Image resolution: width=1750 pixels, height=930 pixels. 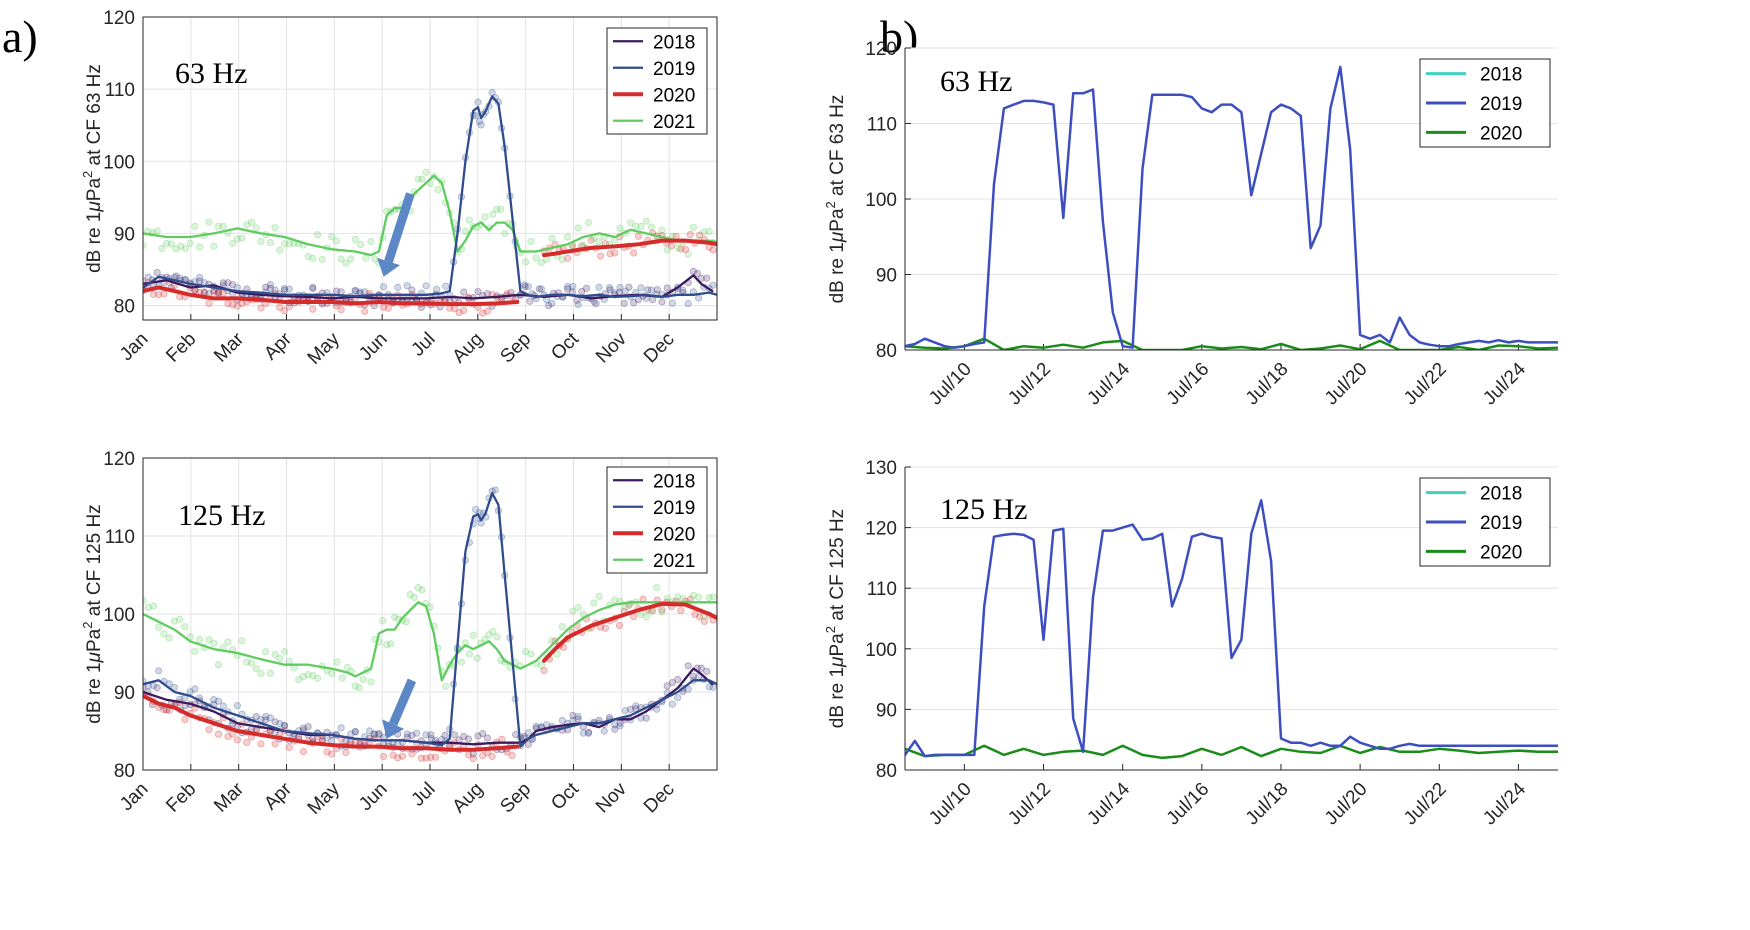 I want to click on y-axis-label: dB re 1μPa2 at CF 63 Hz, so click(x=92, y=168).